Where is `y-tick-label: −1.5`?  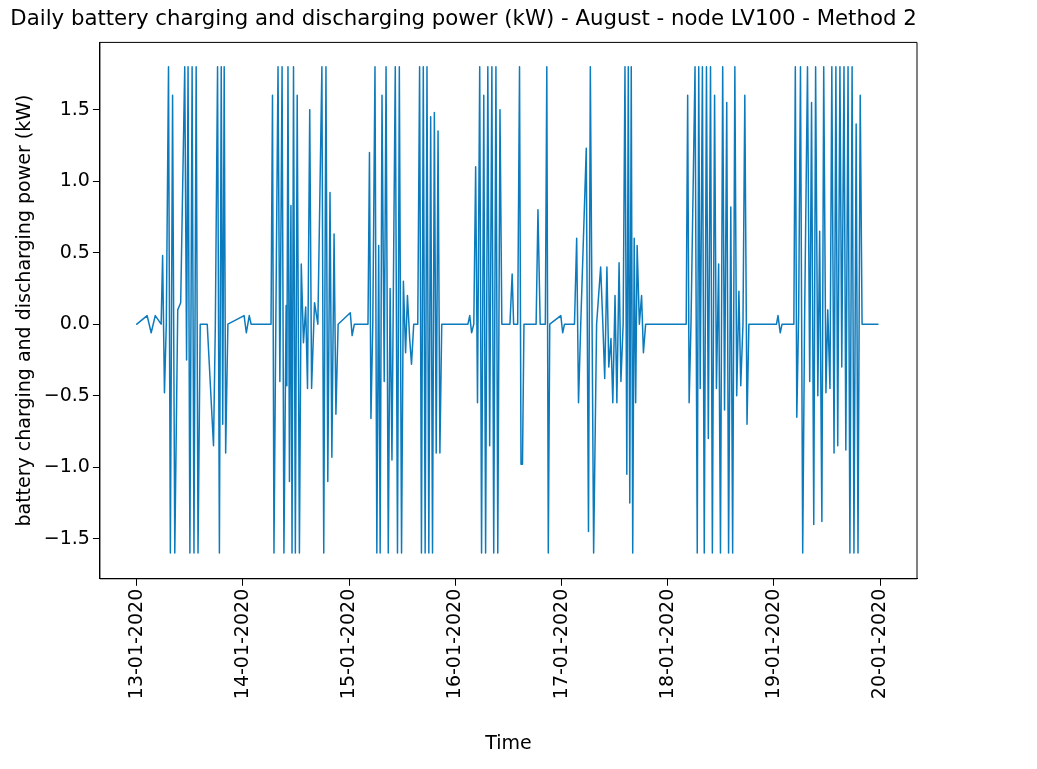 y-tick-label: −1.5 is located at coordinates (66, 536).